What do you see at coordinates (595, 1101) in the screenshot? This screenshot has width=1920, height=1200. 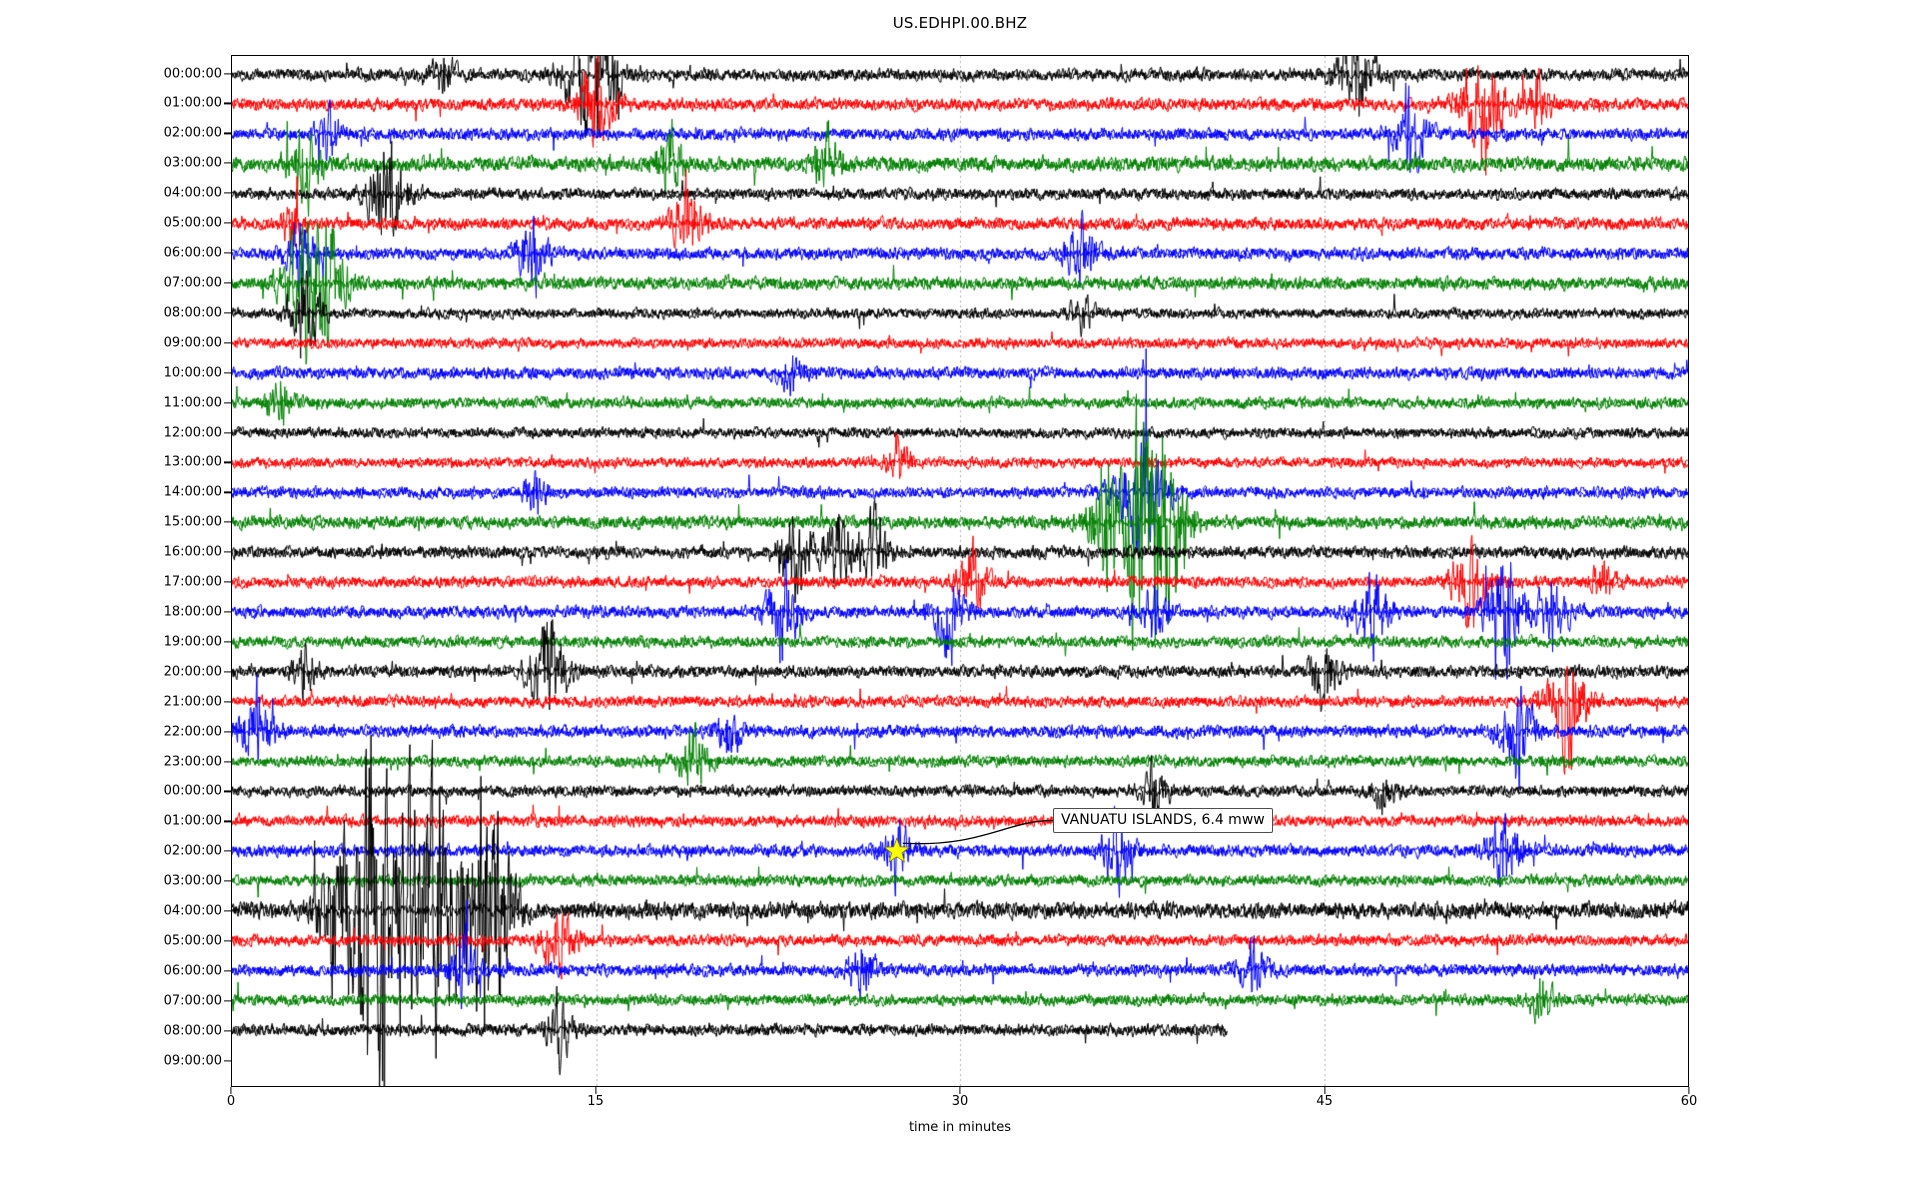 I see `x-axis-tick-label: 15` at bounding box center [595, 1101].